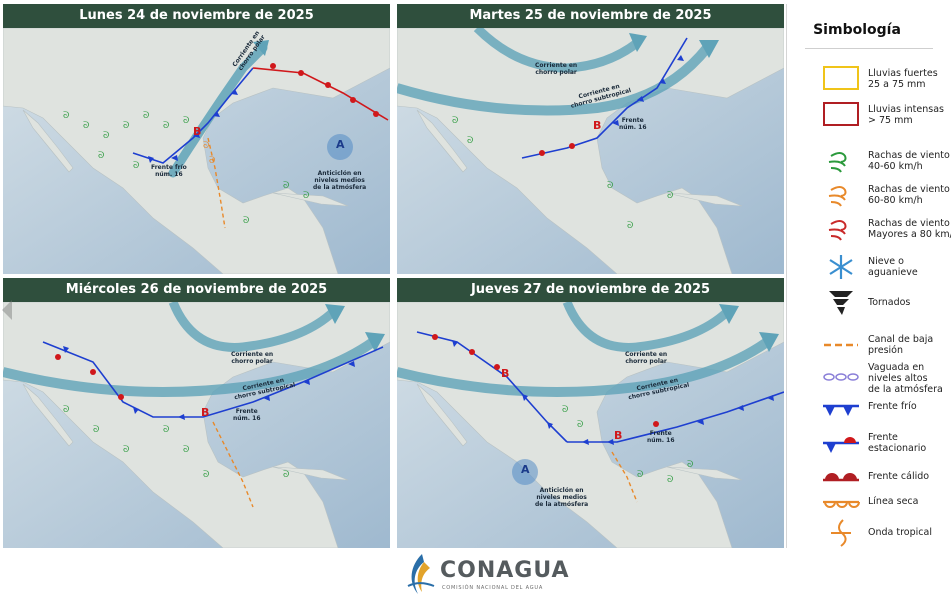 The width and height of the screenshot is (951, 600). I want to click on panel-title: Jueves 27 de noviembre de 2025, so click(590, 290).